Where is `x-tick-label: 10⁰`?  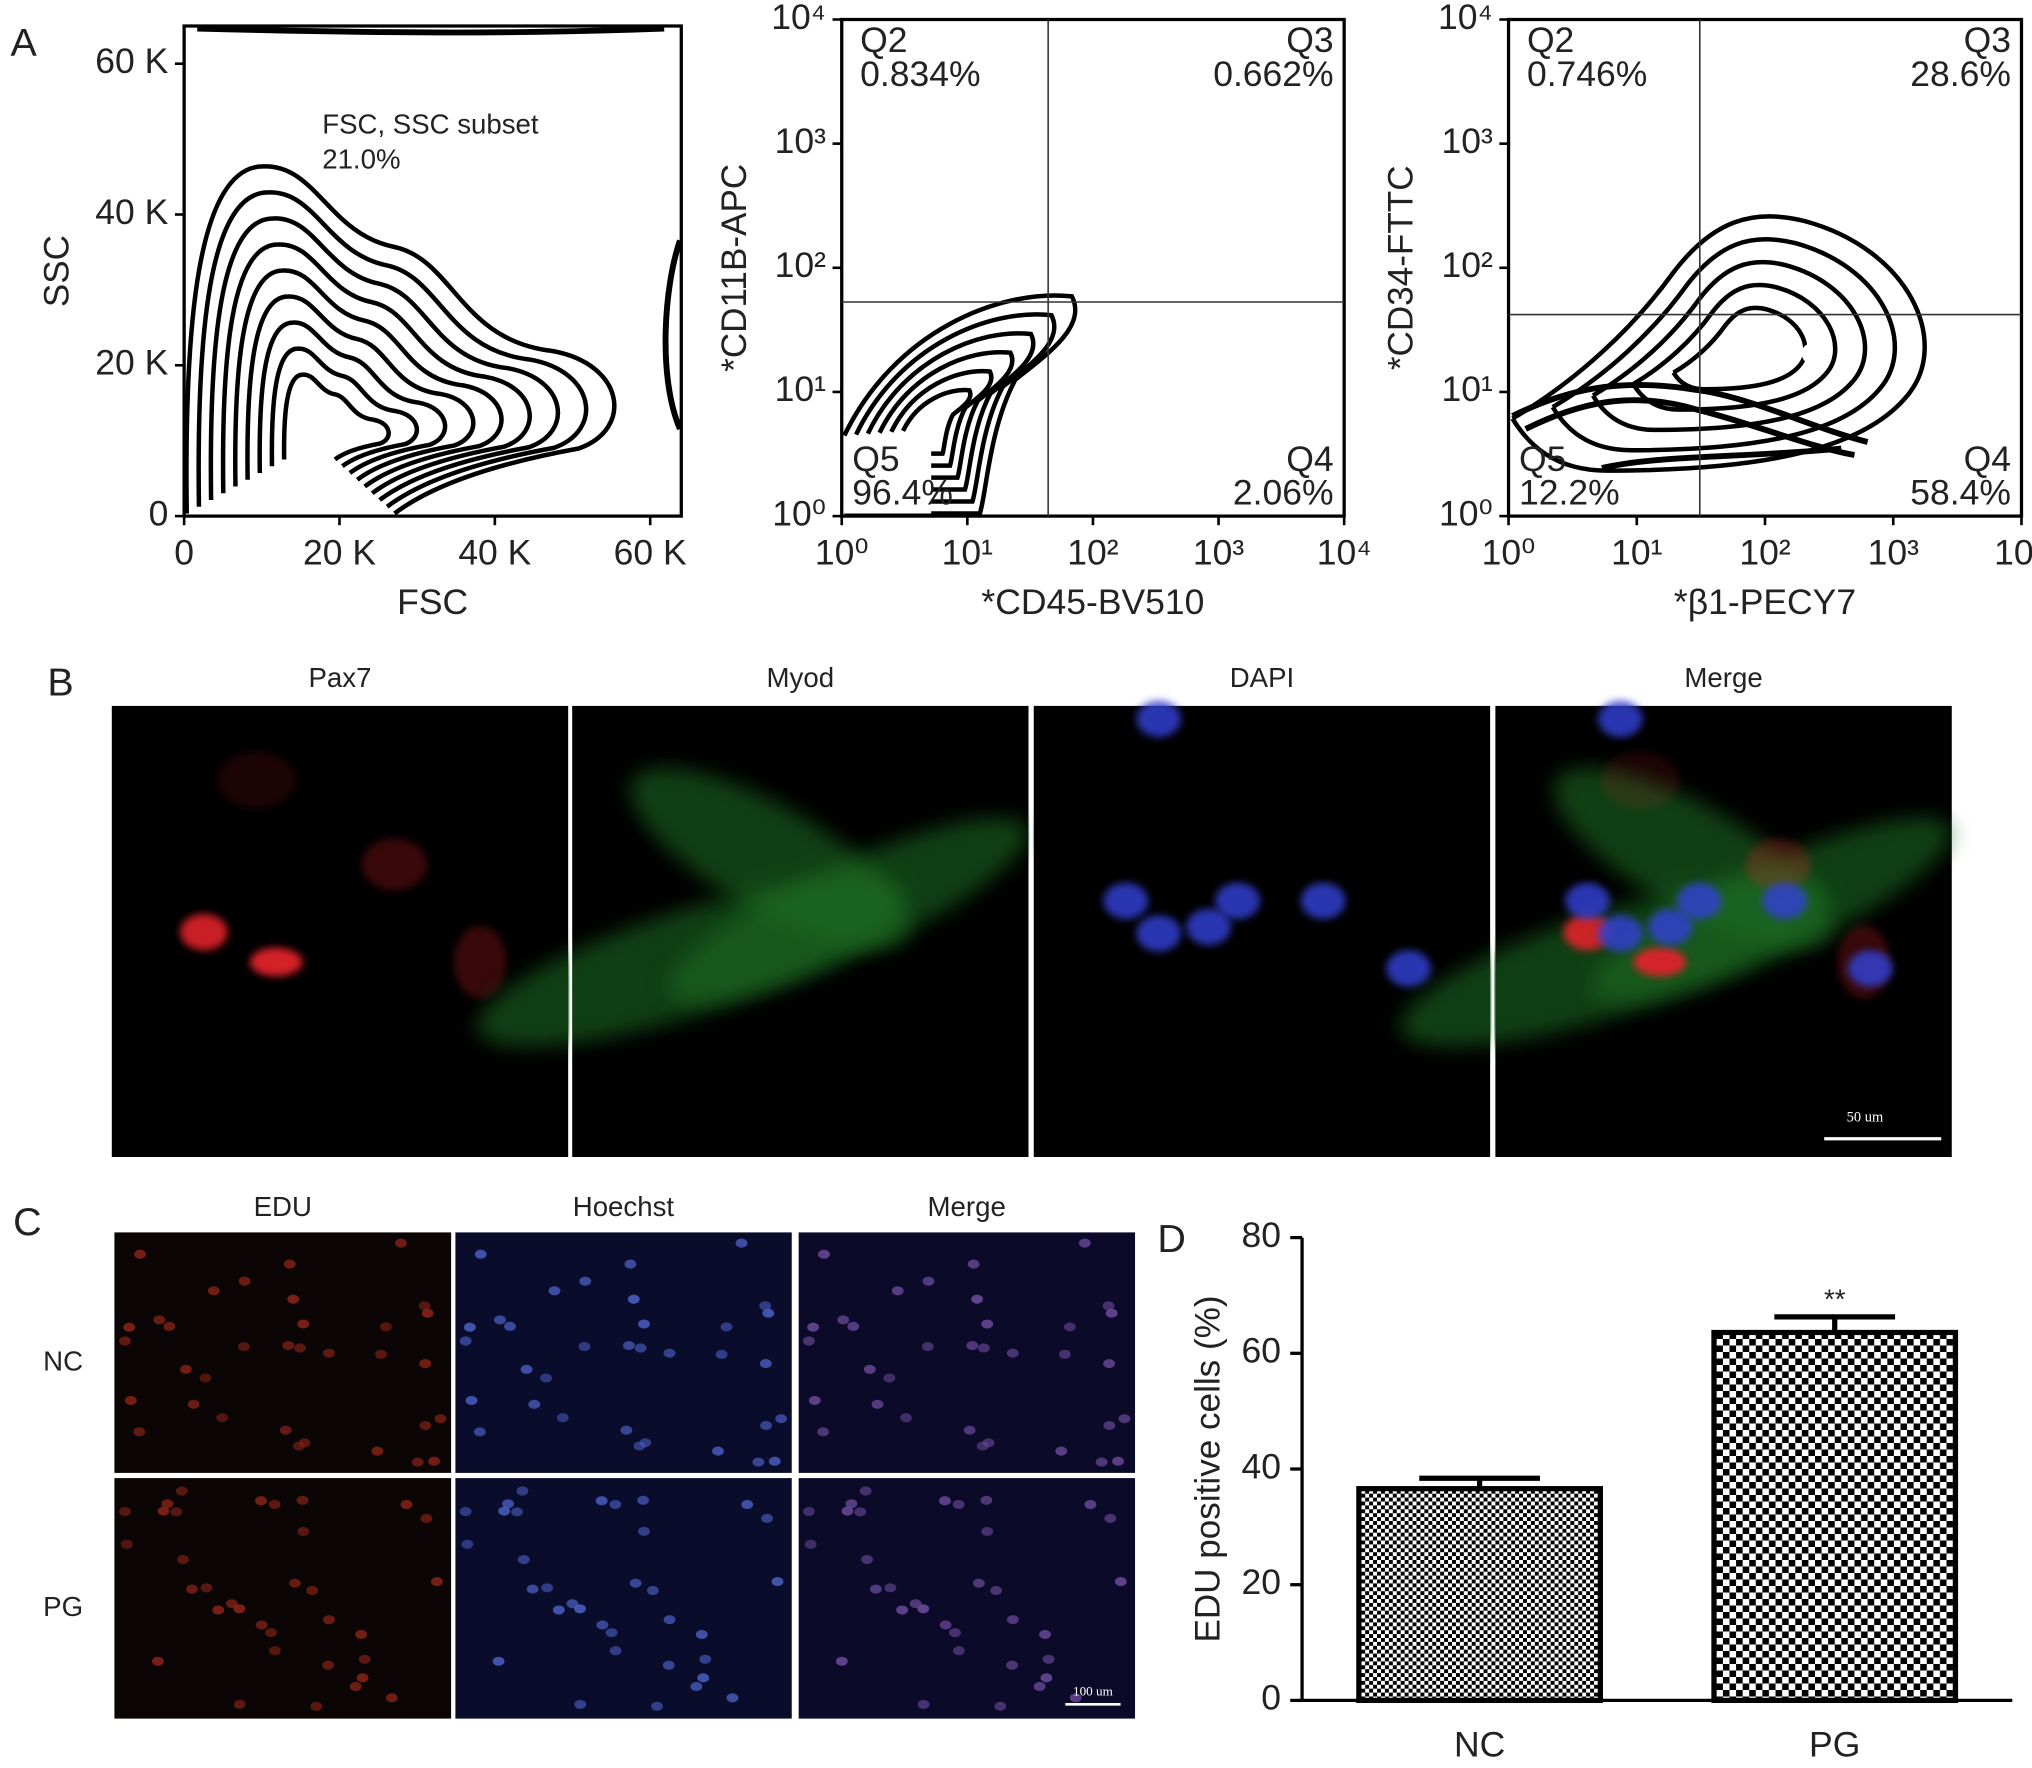
x-tick-label: 10⁰ is located at coordinates (1509, 553).